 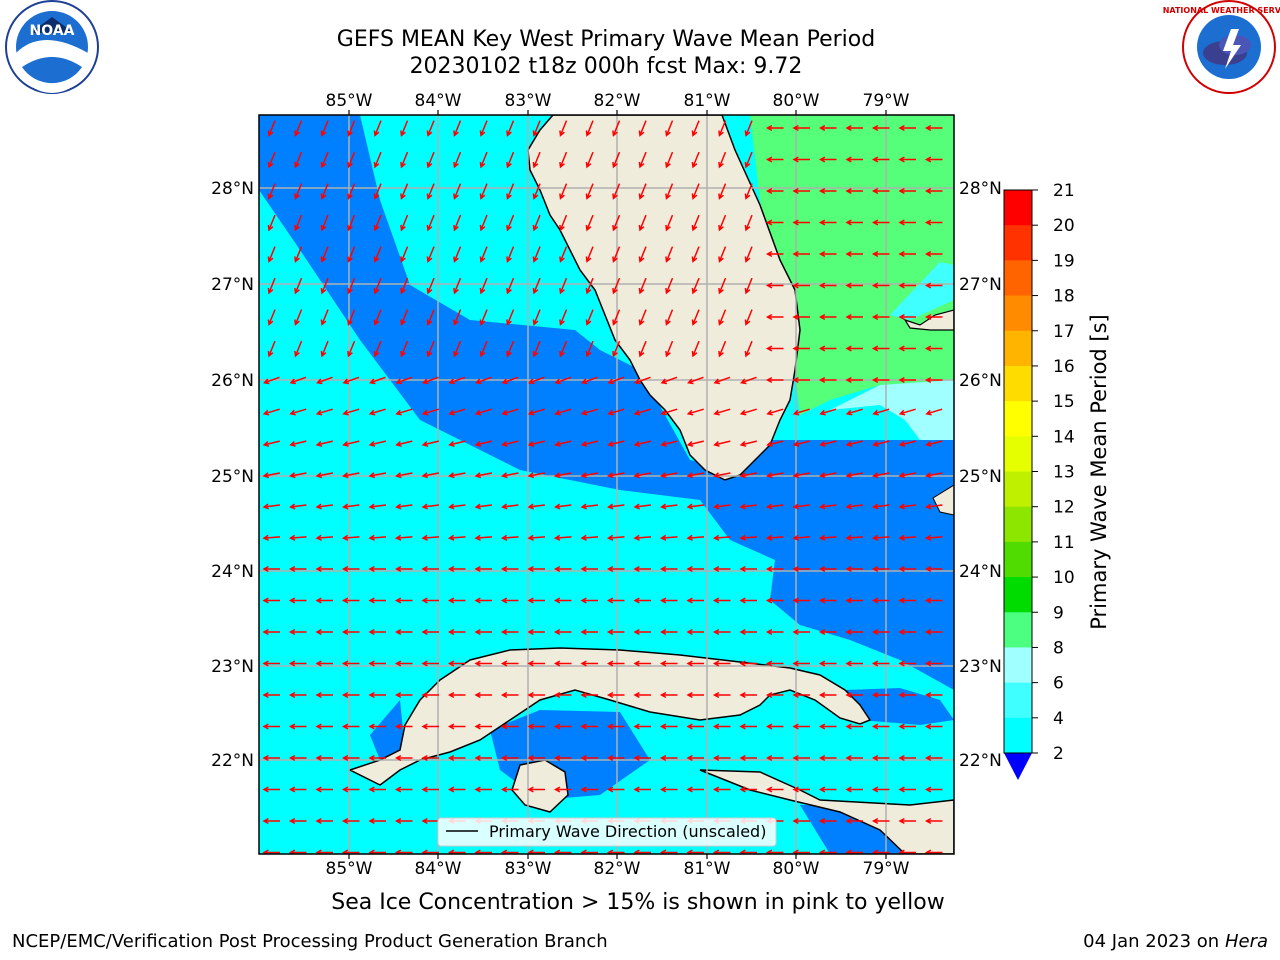 I want to click on lon-label-bottom: 85°W, so click(x=349, y=869).